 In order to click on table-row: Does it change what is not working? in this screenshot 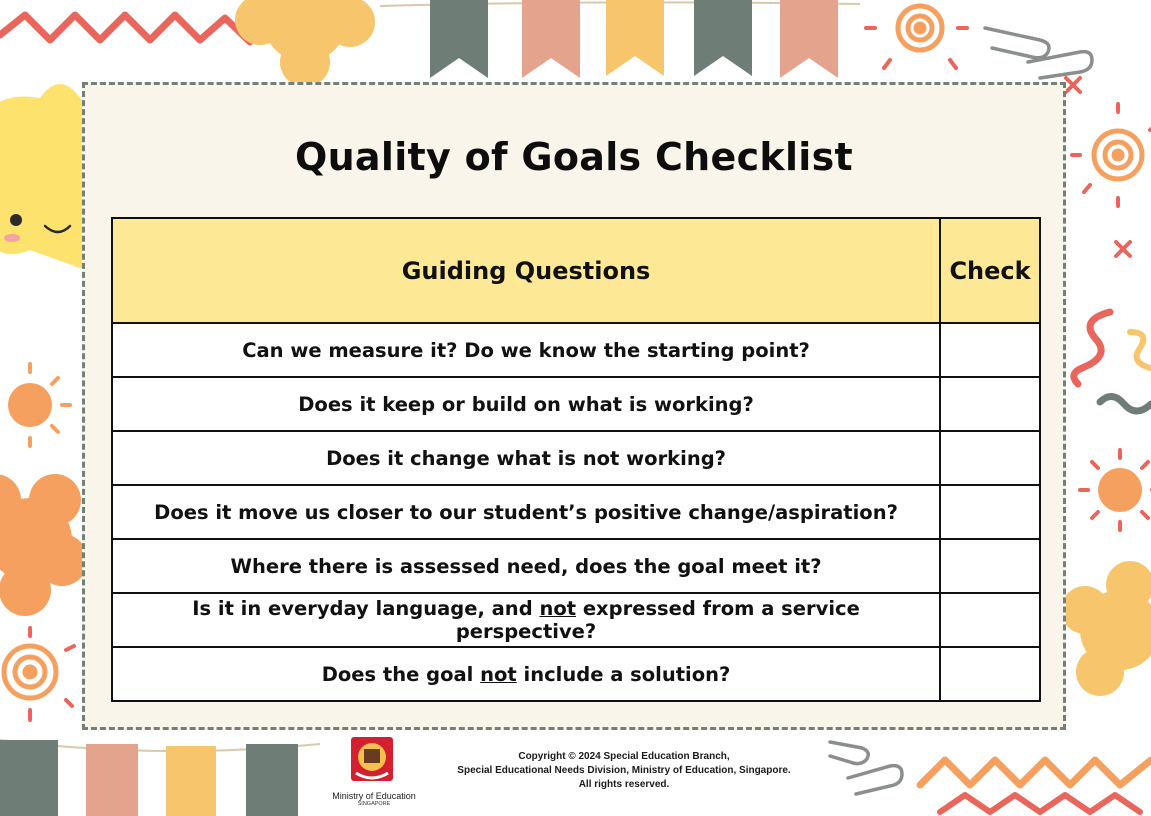, I will do `click(575, 458)`.